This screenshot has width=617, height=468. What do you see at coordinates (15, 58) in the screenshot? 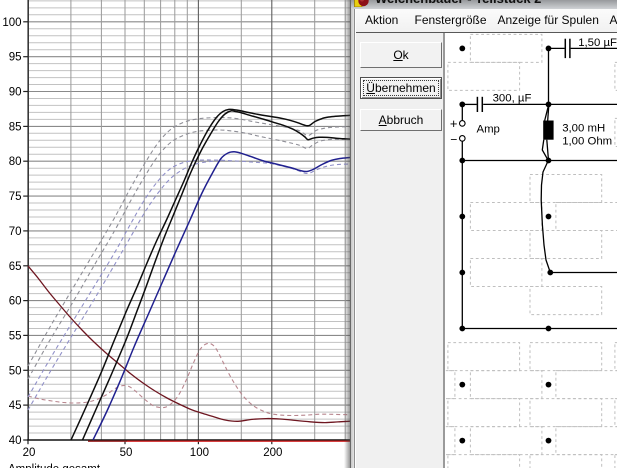
I see `svg-text: 95` at bounding box center [15, 58].